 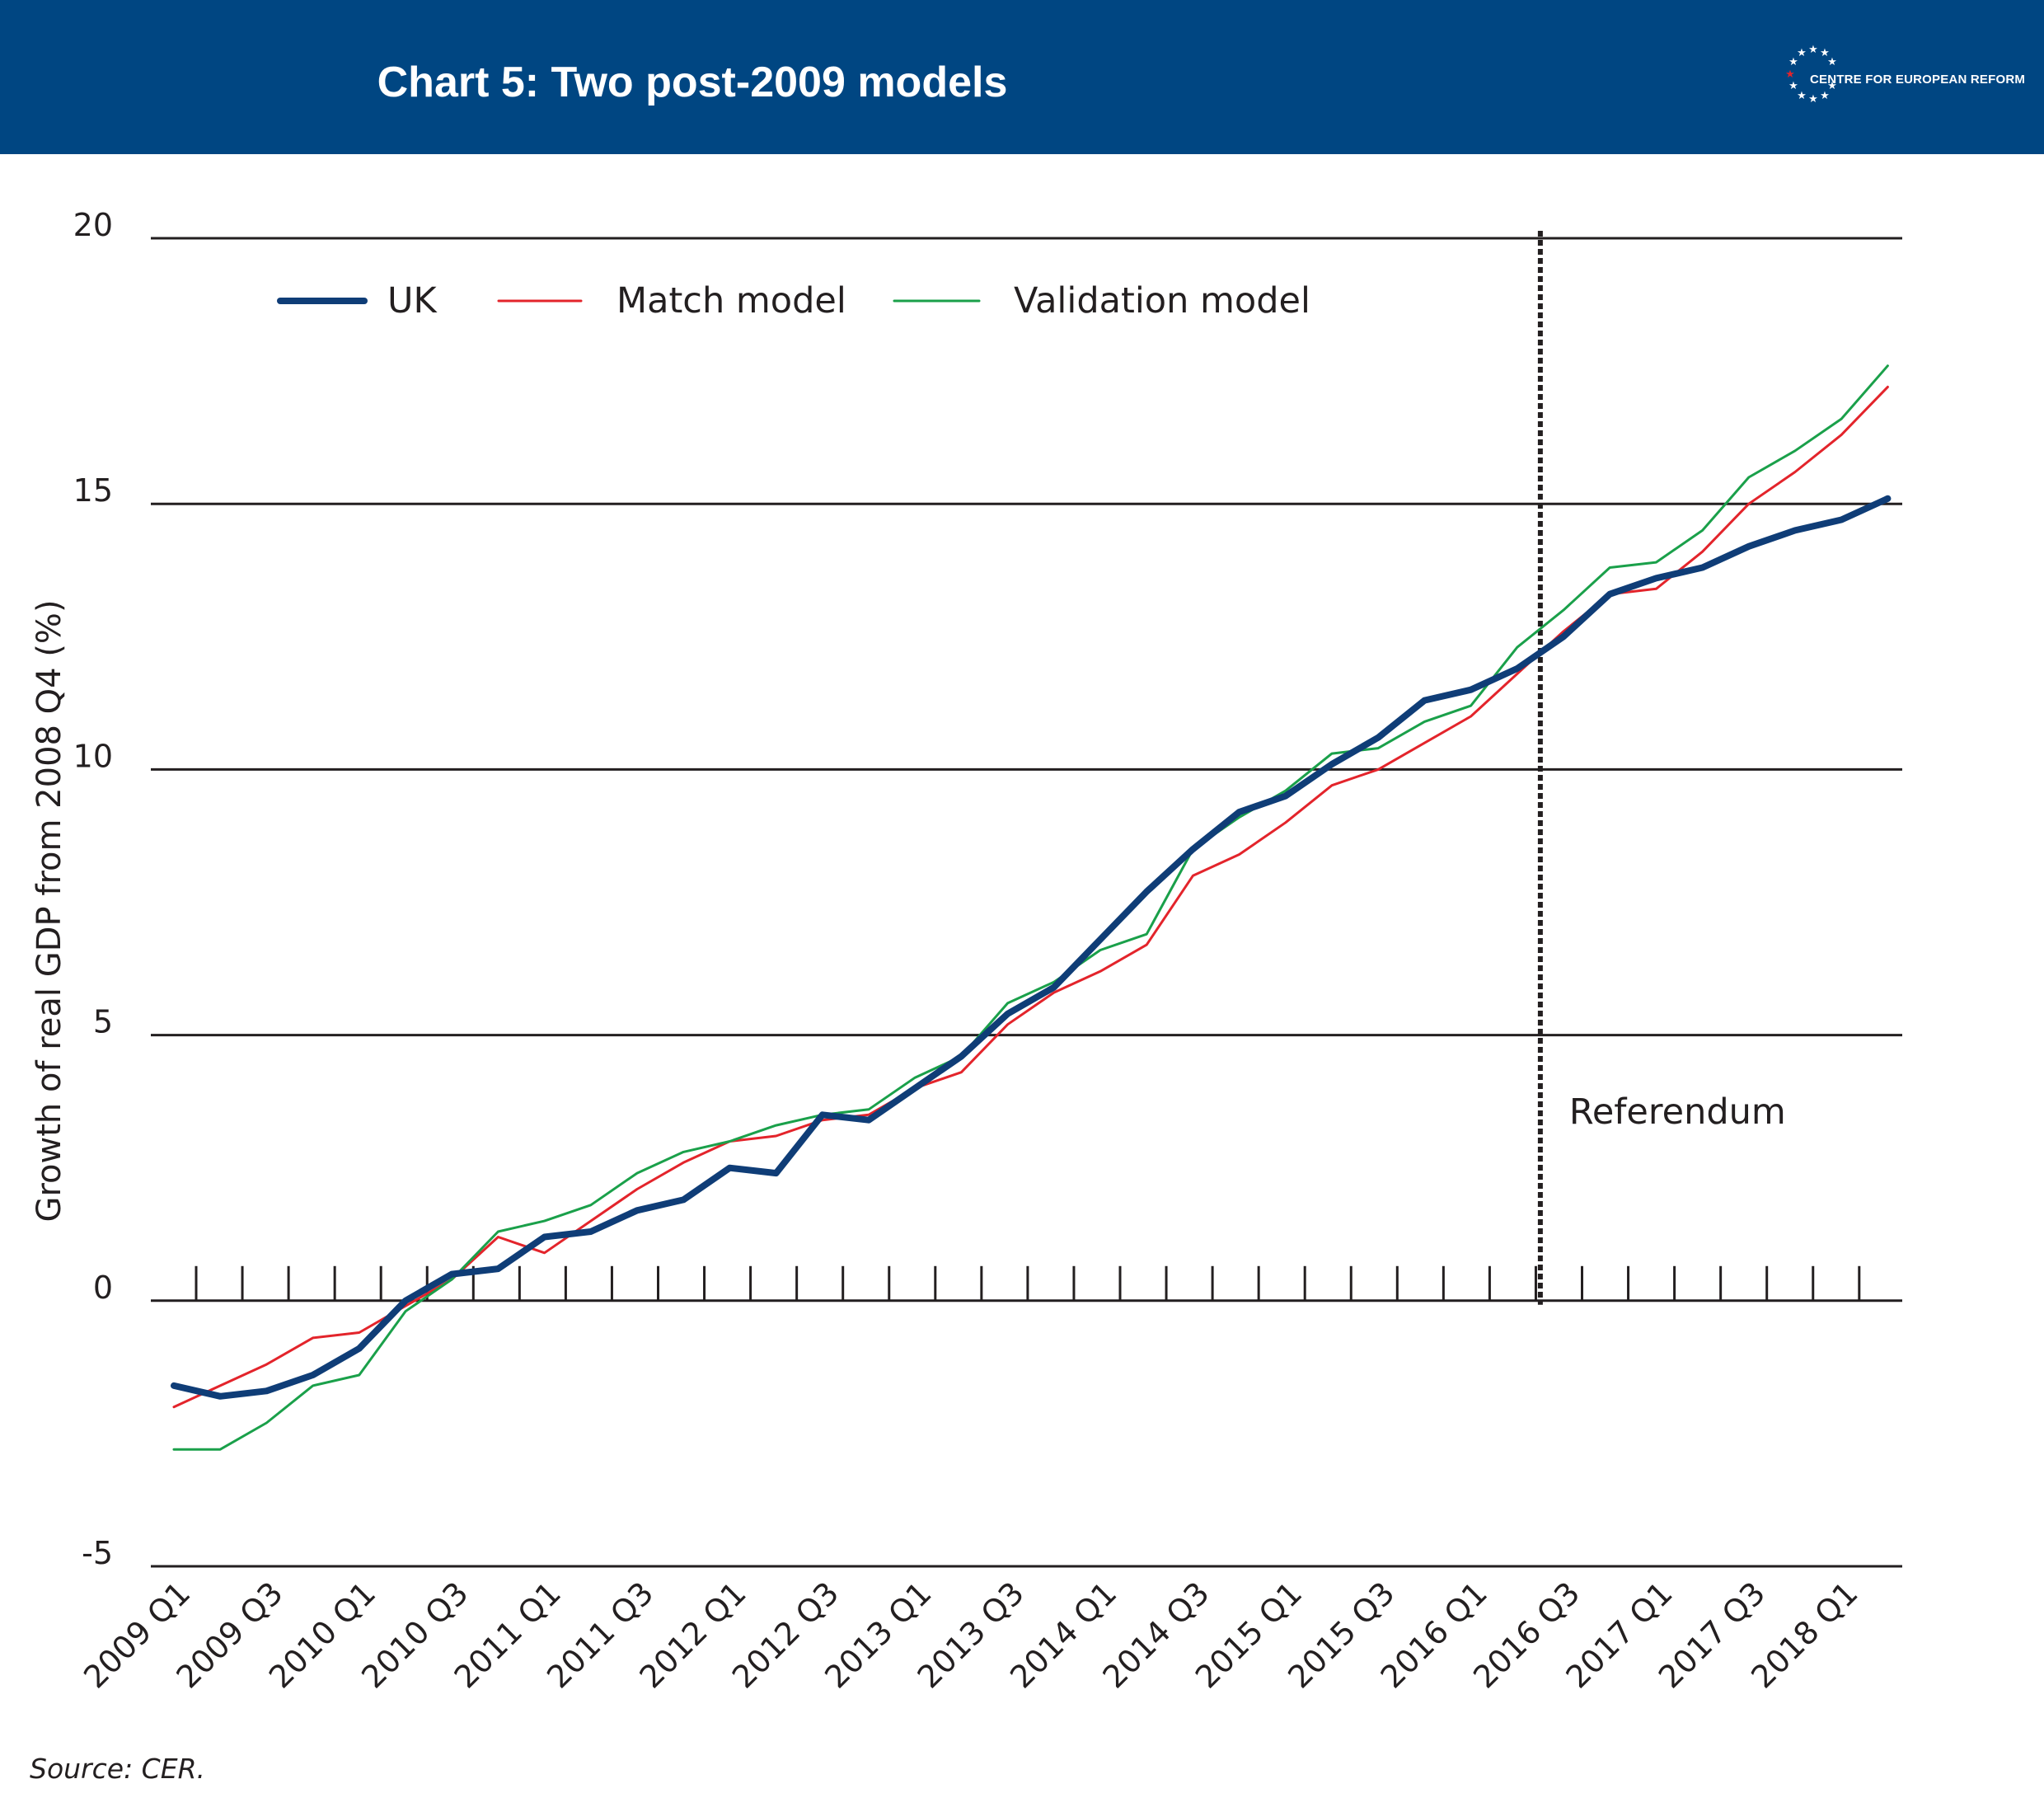 What do you see at coordinates (103, 1288) in the screenshot?
I see `y-tick-label-0: 0` at bounding box center [103, 1288].